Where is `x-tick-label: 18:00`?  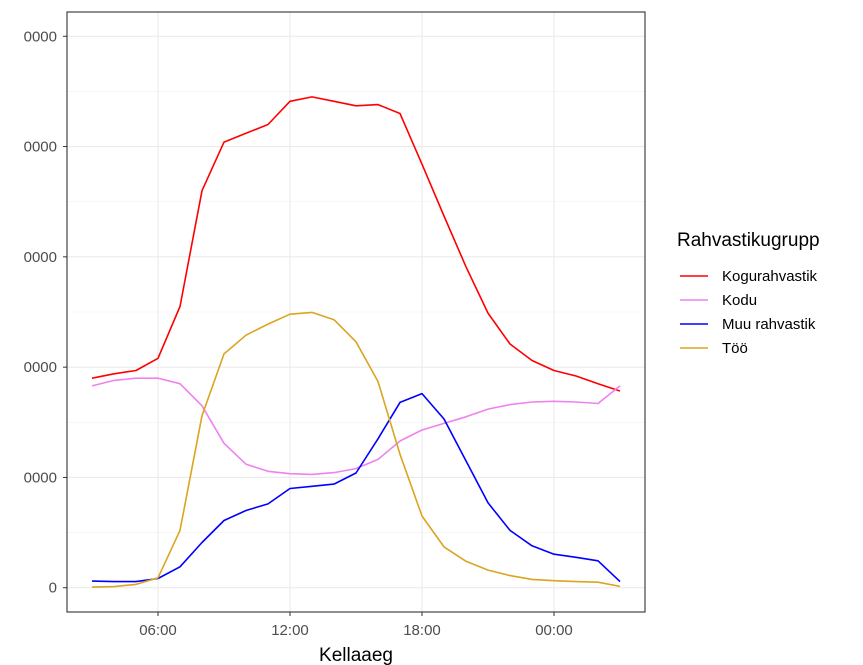 x-tick-label: 18:00 is located at coordinates (422, 630).